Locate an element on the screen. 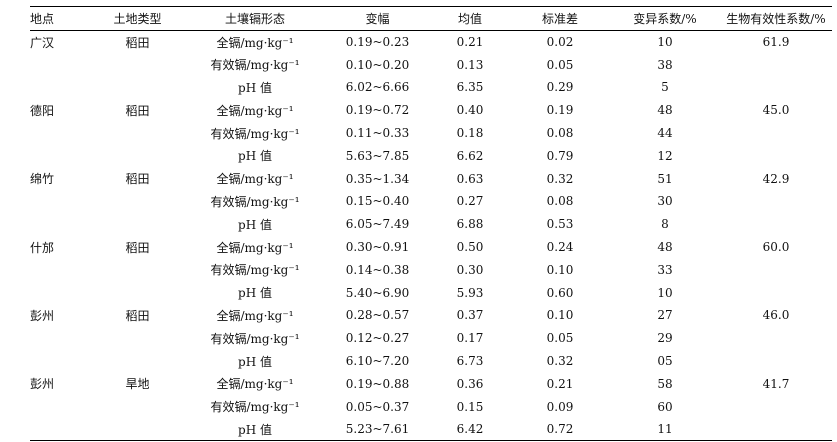 The width and height of the screenshot is (837, 442). bio-cell: 45.0 is located at coordinates (776, 110).